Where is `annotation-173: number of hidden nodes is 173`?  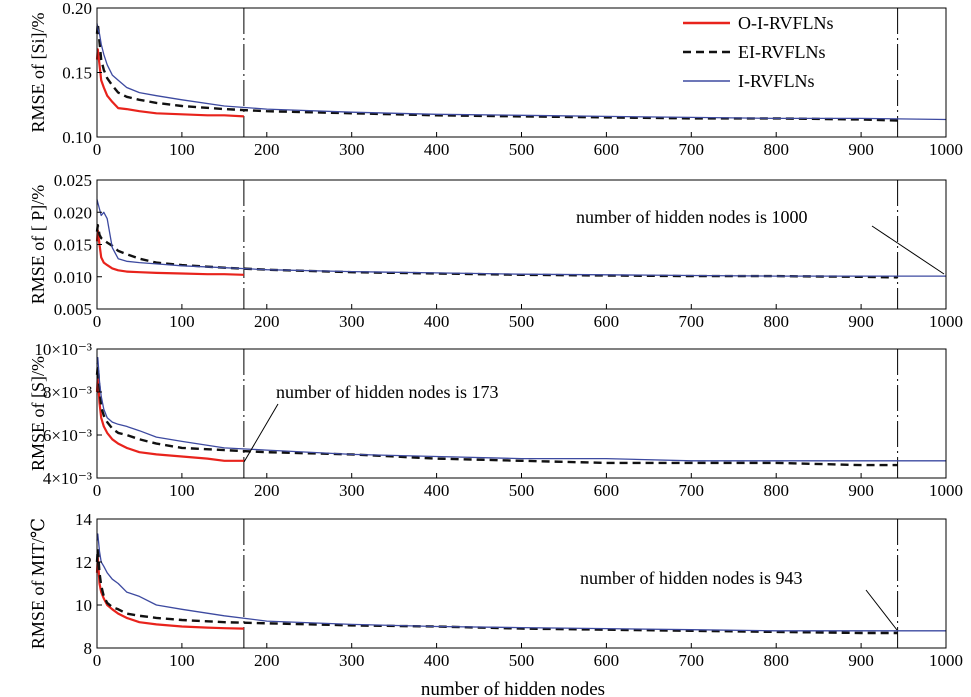
annotation-173: number of hidden nodes is 173 is located at coordinates (370, 422).